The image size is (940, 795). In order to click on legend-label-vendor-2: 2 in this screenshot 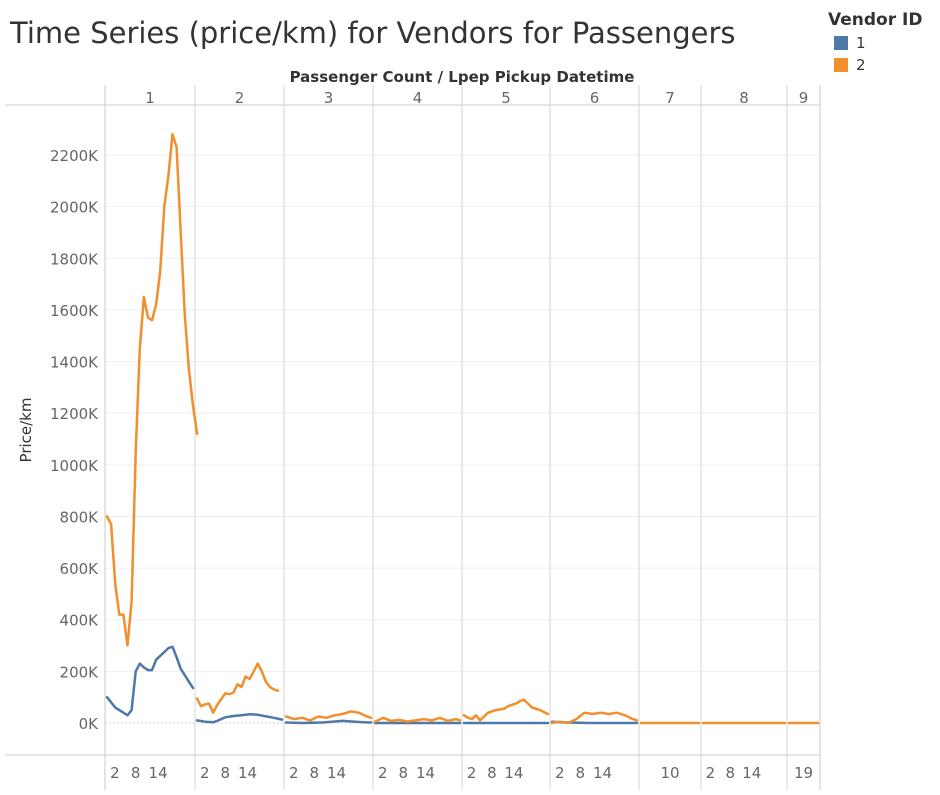, I will do `click(861, 65)`.